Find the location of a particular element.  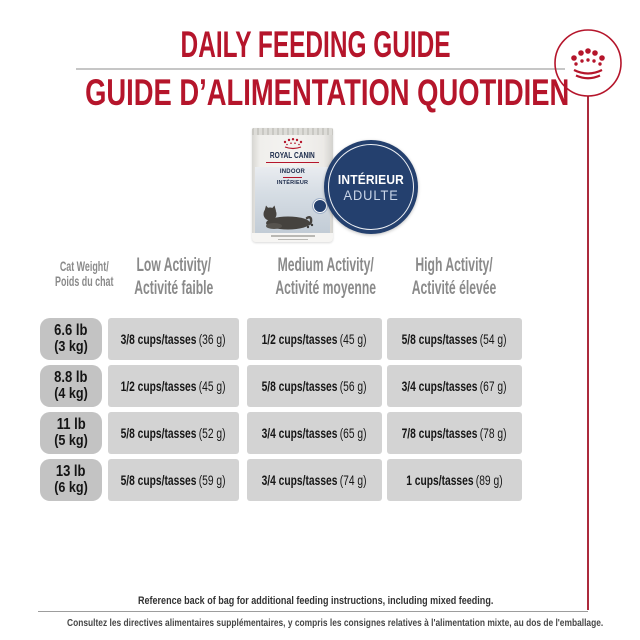

royal-canin-crown-logo-icon is located at coordinates (588, 319).